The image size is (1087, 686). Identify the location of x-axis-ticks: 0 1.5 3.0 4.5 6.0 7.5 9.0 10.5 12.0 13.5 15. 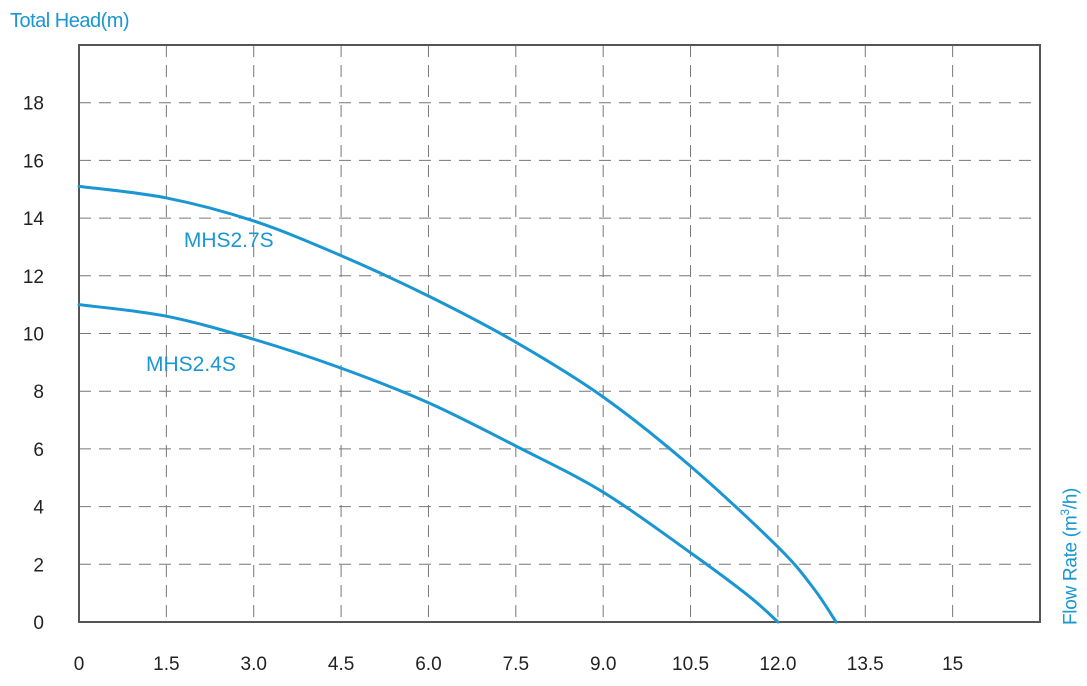
(518, 664).